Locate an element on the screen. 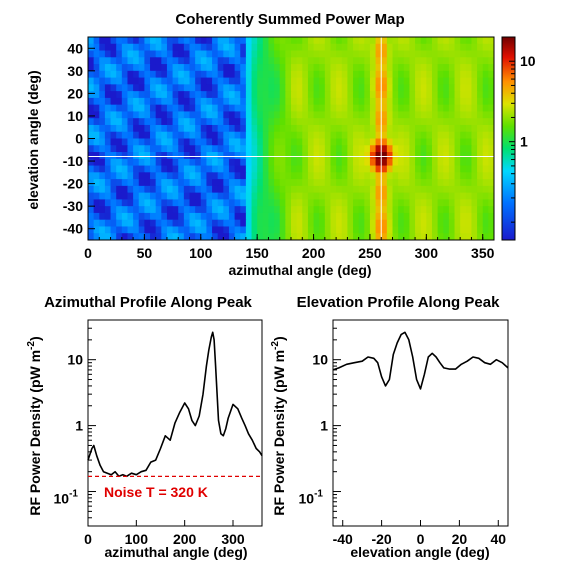 The width and height of the screenshot is (581, 586). azimuthal-profile-title: Azimuthal Profile Along Peak is located at coordinates (148, 302).